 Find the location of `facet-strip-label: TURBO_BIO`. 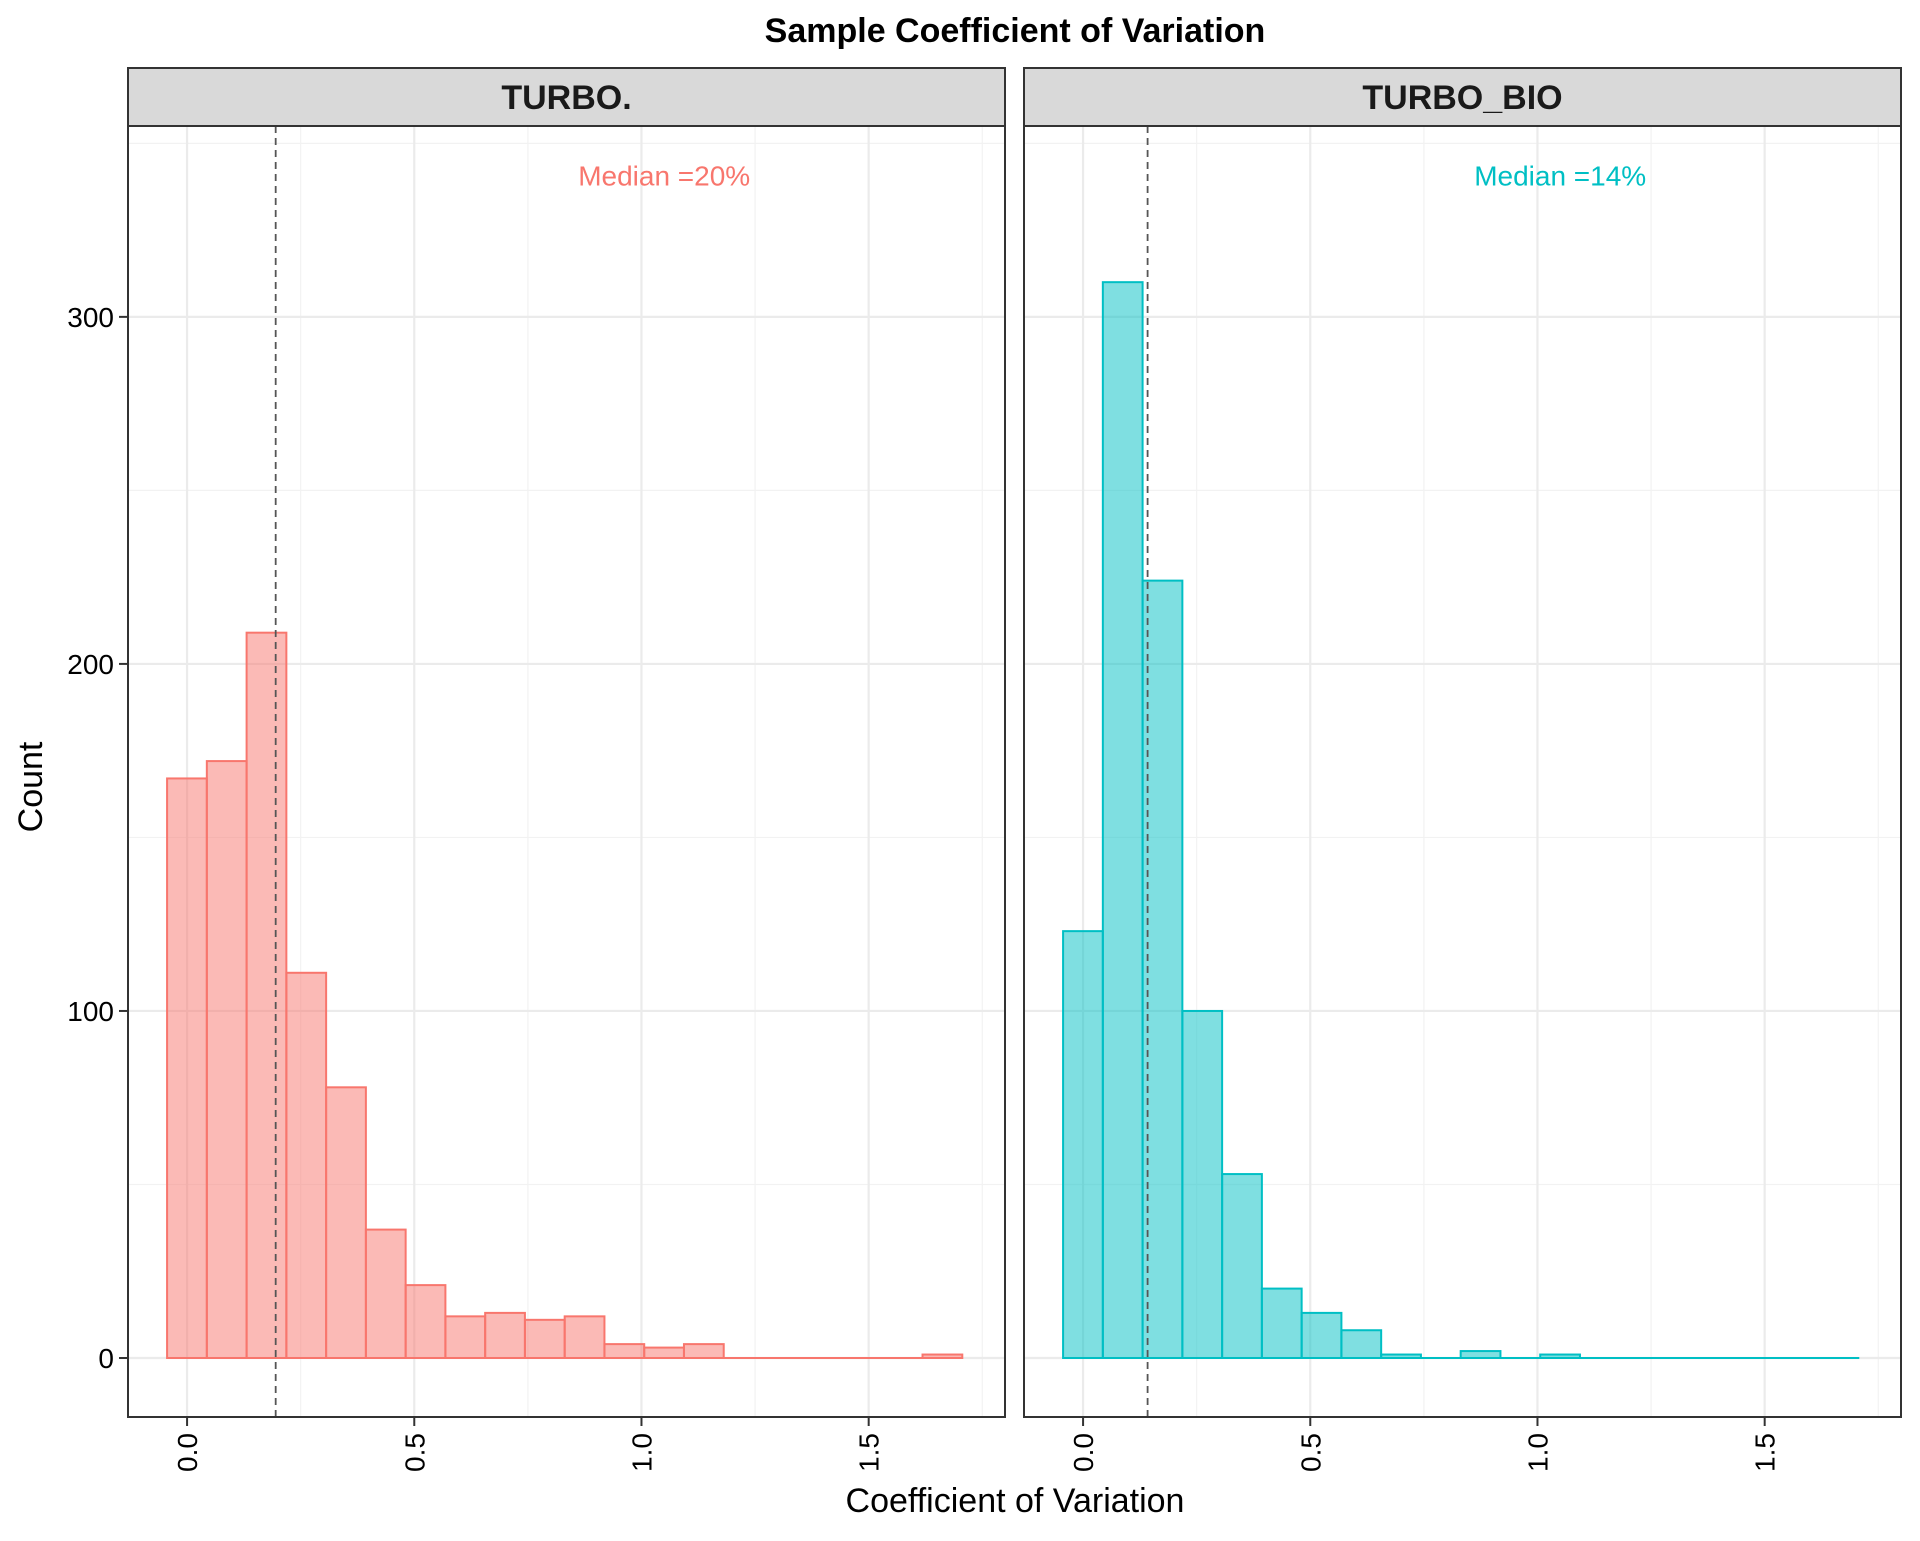

facet-strip-label: TURBO_BIO is located at coordinates (1462, 98).